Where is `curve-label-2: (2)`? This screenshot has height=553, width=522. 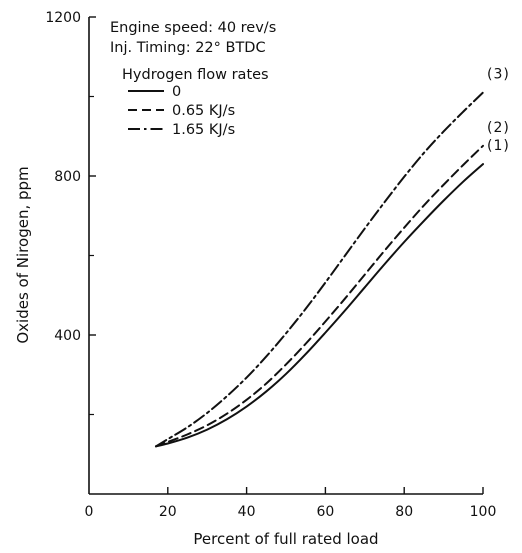 curve-label-2: (2) is located at coordinates (498, 128).